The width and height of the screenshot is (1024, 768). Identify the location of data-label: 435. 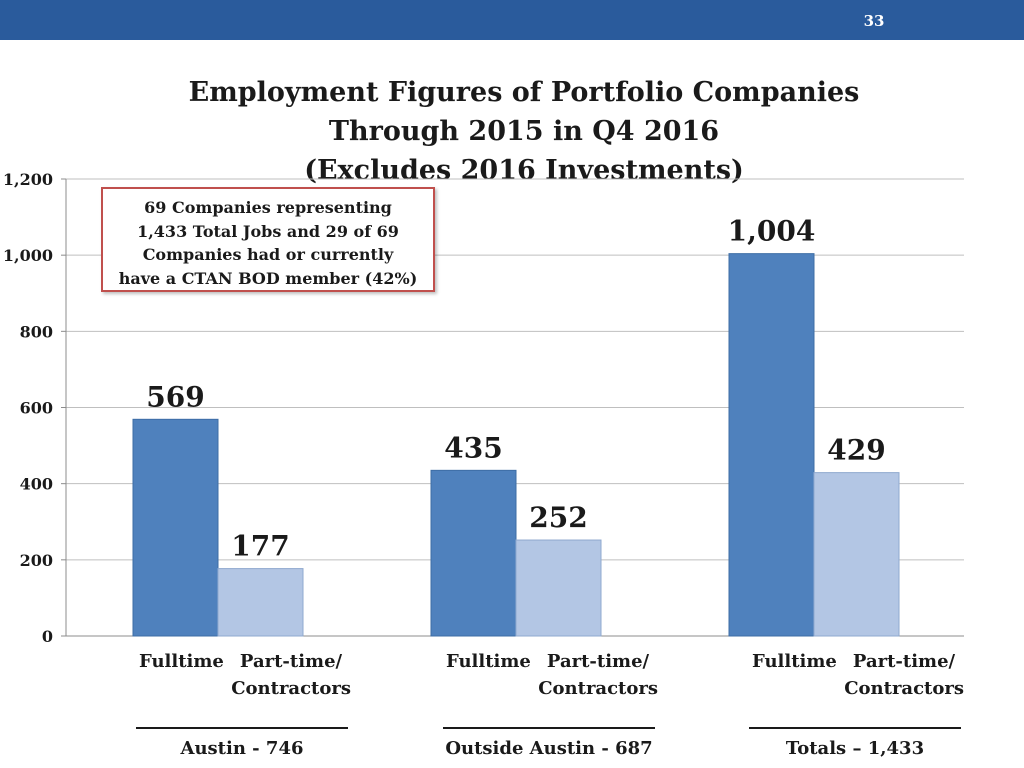
(473, 447).